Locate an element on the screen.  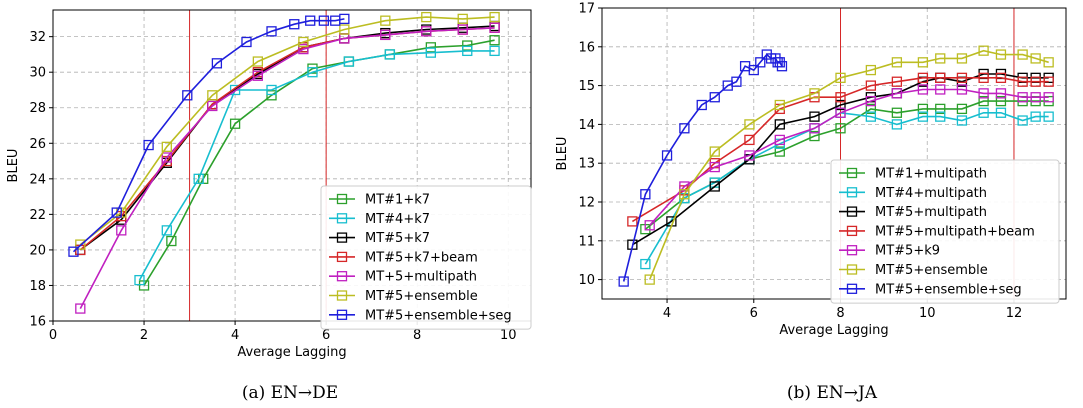
legend-label: MT#5+k9 is located at coordinates (907, 251).